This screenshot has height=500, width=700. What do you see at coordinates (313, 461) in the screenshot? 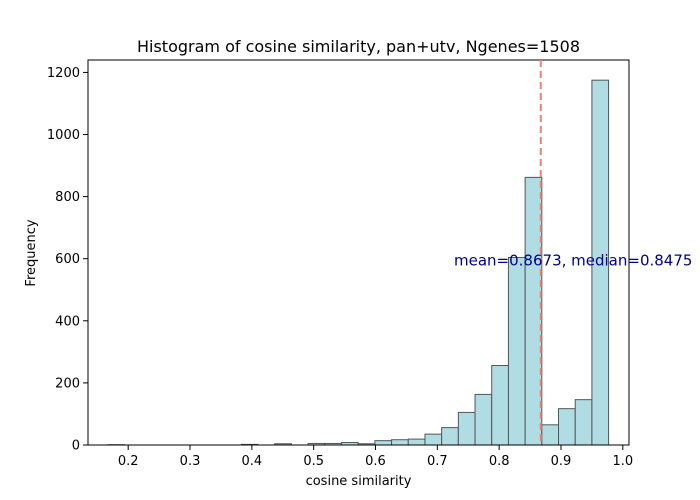
I see `x-tick-label: 0.5` at bounding box center [313, 461].